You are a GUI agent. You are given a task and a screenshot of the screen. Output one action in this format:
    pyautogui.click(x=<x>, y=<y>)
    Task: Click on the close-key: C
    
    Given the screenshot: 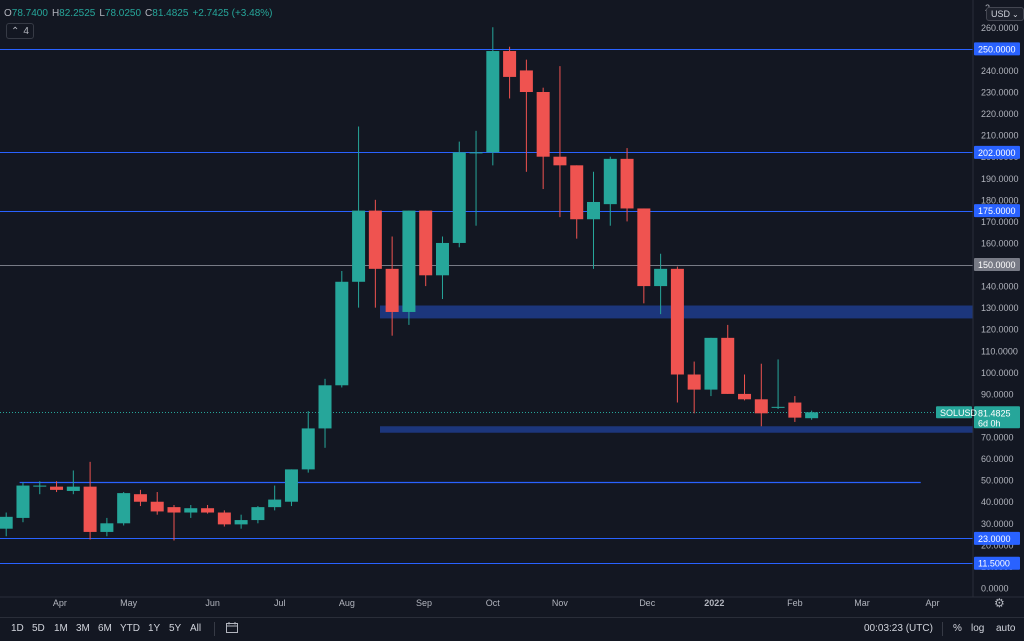 What is the action you would take?
    pyautogui.click(x=149, y=13)
    